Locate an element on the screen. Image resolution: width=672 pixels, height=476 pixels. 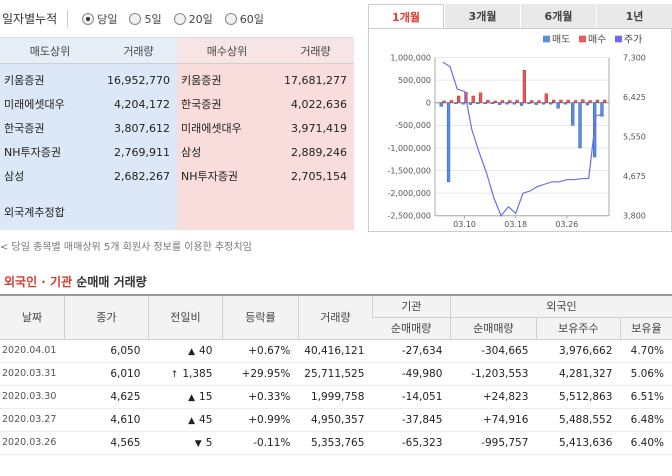
period-option-2: 20일 is located at coordinates (193, 19).